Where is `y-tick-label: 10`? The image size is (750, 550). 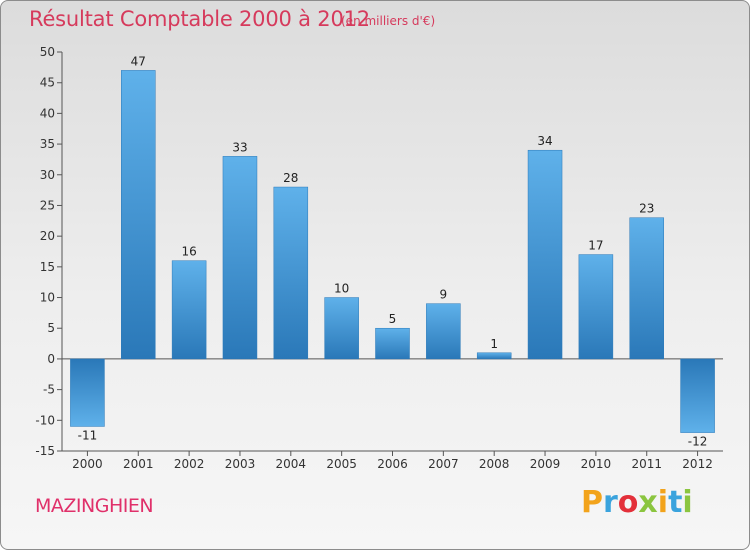
y-tick-label: 10 is located at coordinates (47, 298).